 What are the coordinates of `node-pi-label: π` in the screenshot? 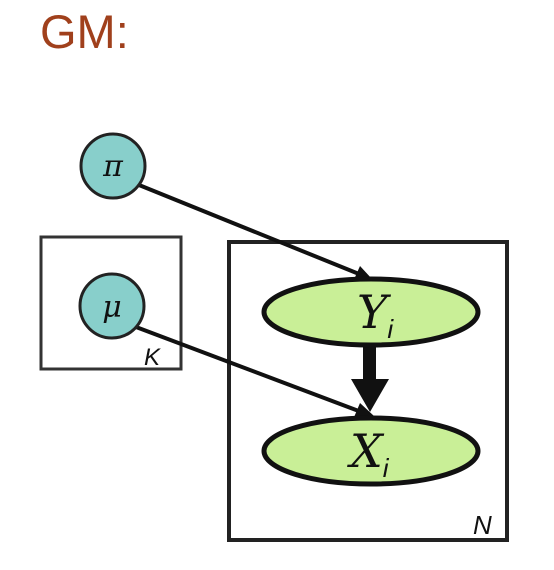 It's located at (113, 166).